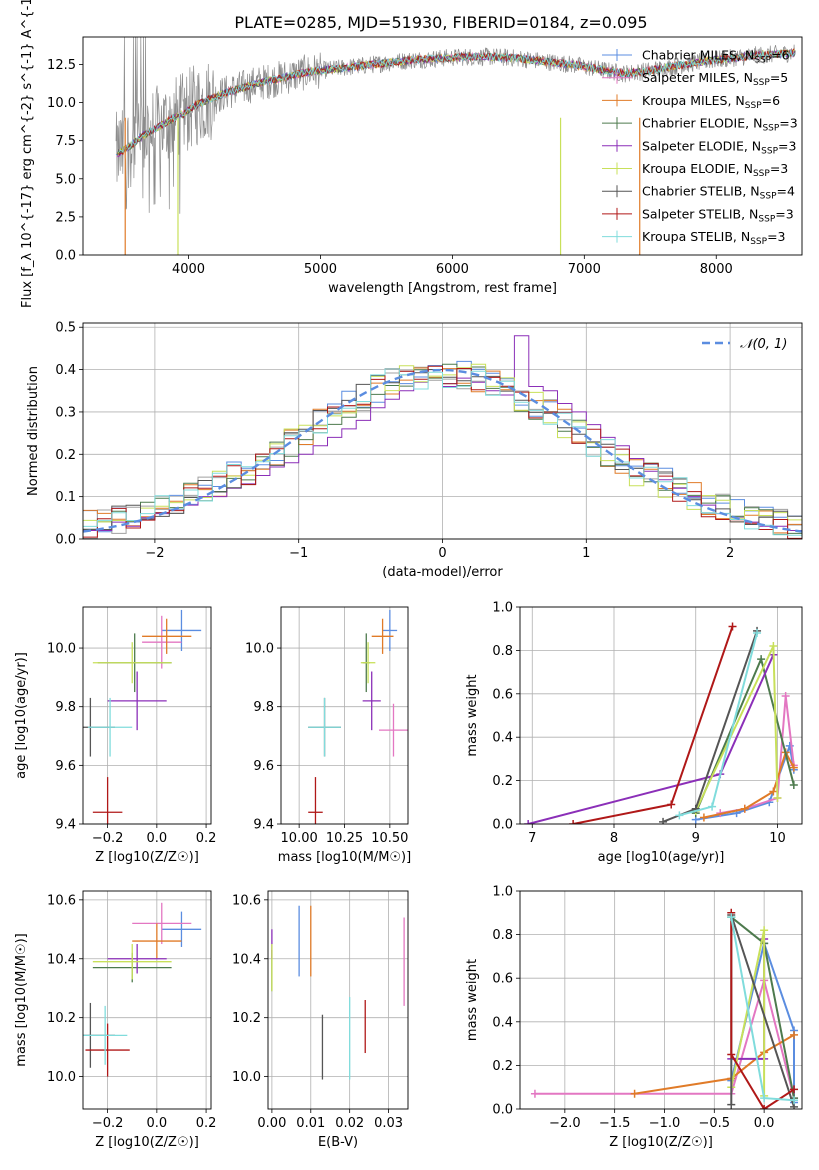 The height and width of the screenshot is (1170, 819). Describe the element at coordinates (716, 269) in the screenshot. I see `x-tick-label: 8000` at that location.